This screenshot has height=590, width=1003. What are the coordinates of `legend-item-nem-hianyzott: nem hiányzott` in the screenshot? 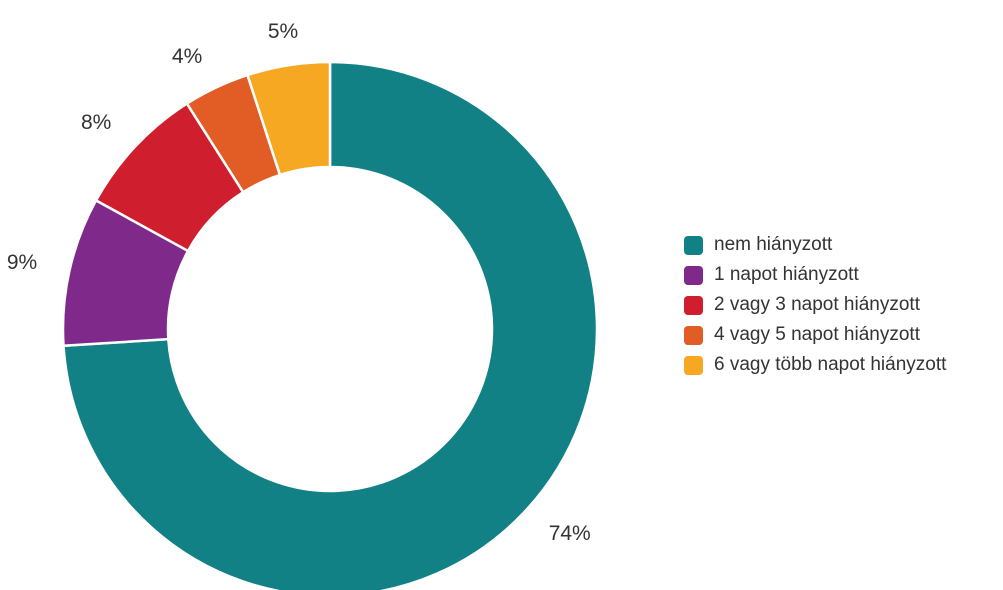 It's located at (815, 245).